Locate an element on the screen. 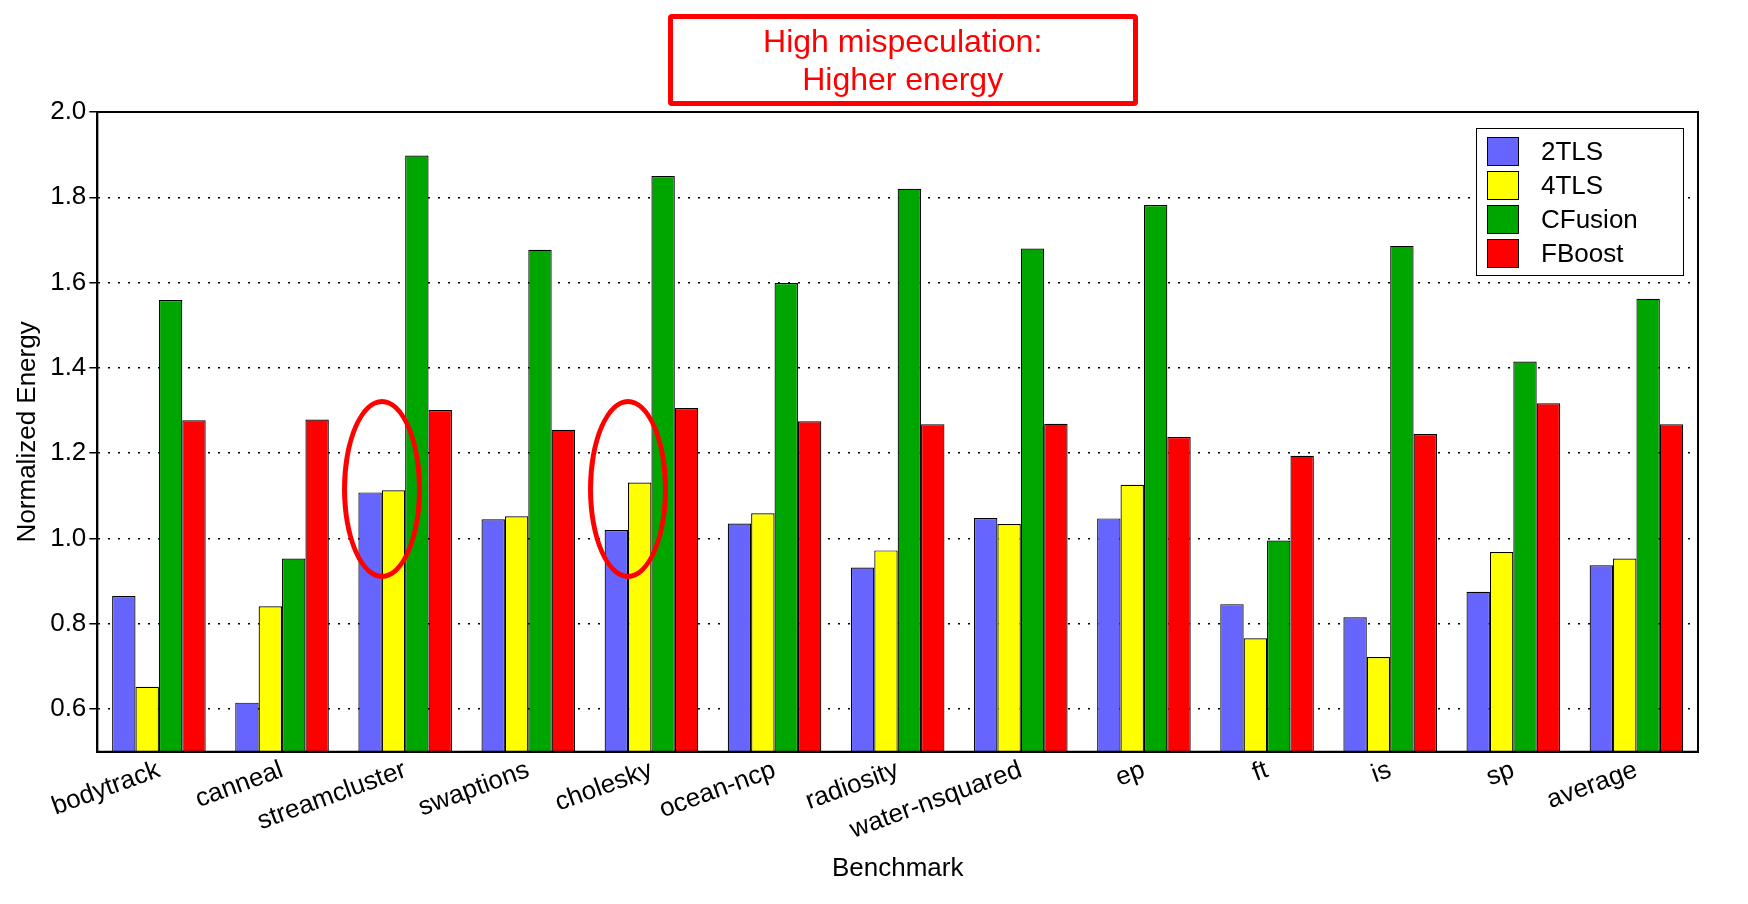 The height and width of the screenshot is (904, 1748). legend-label: 4TLS is located at coordinates (1572, 185).